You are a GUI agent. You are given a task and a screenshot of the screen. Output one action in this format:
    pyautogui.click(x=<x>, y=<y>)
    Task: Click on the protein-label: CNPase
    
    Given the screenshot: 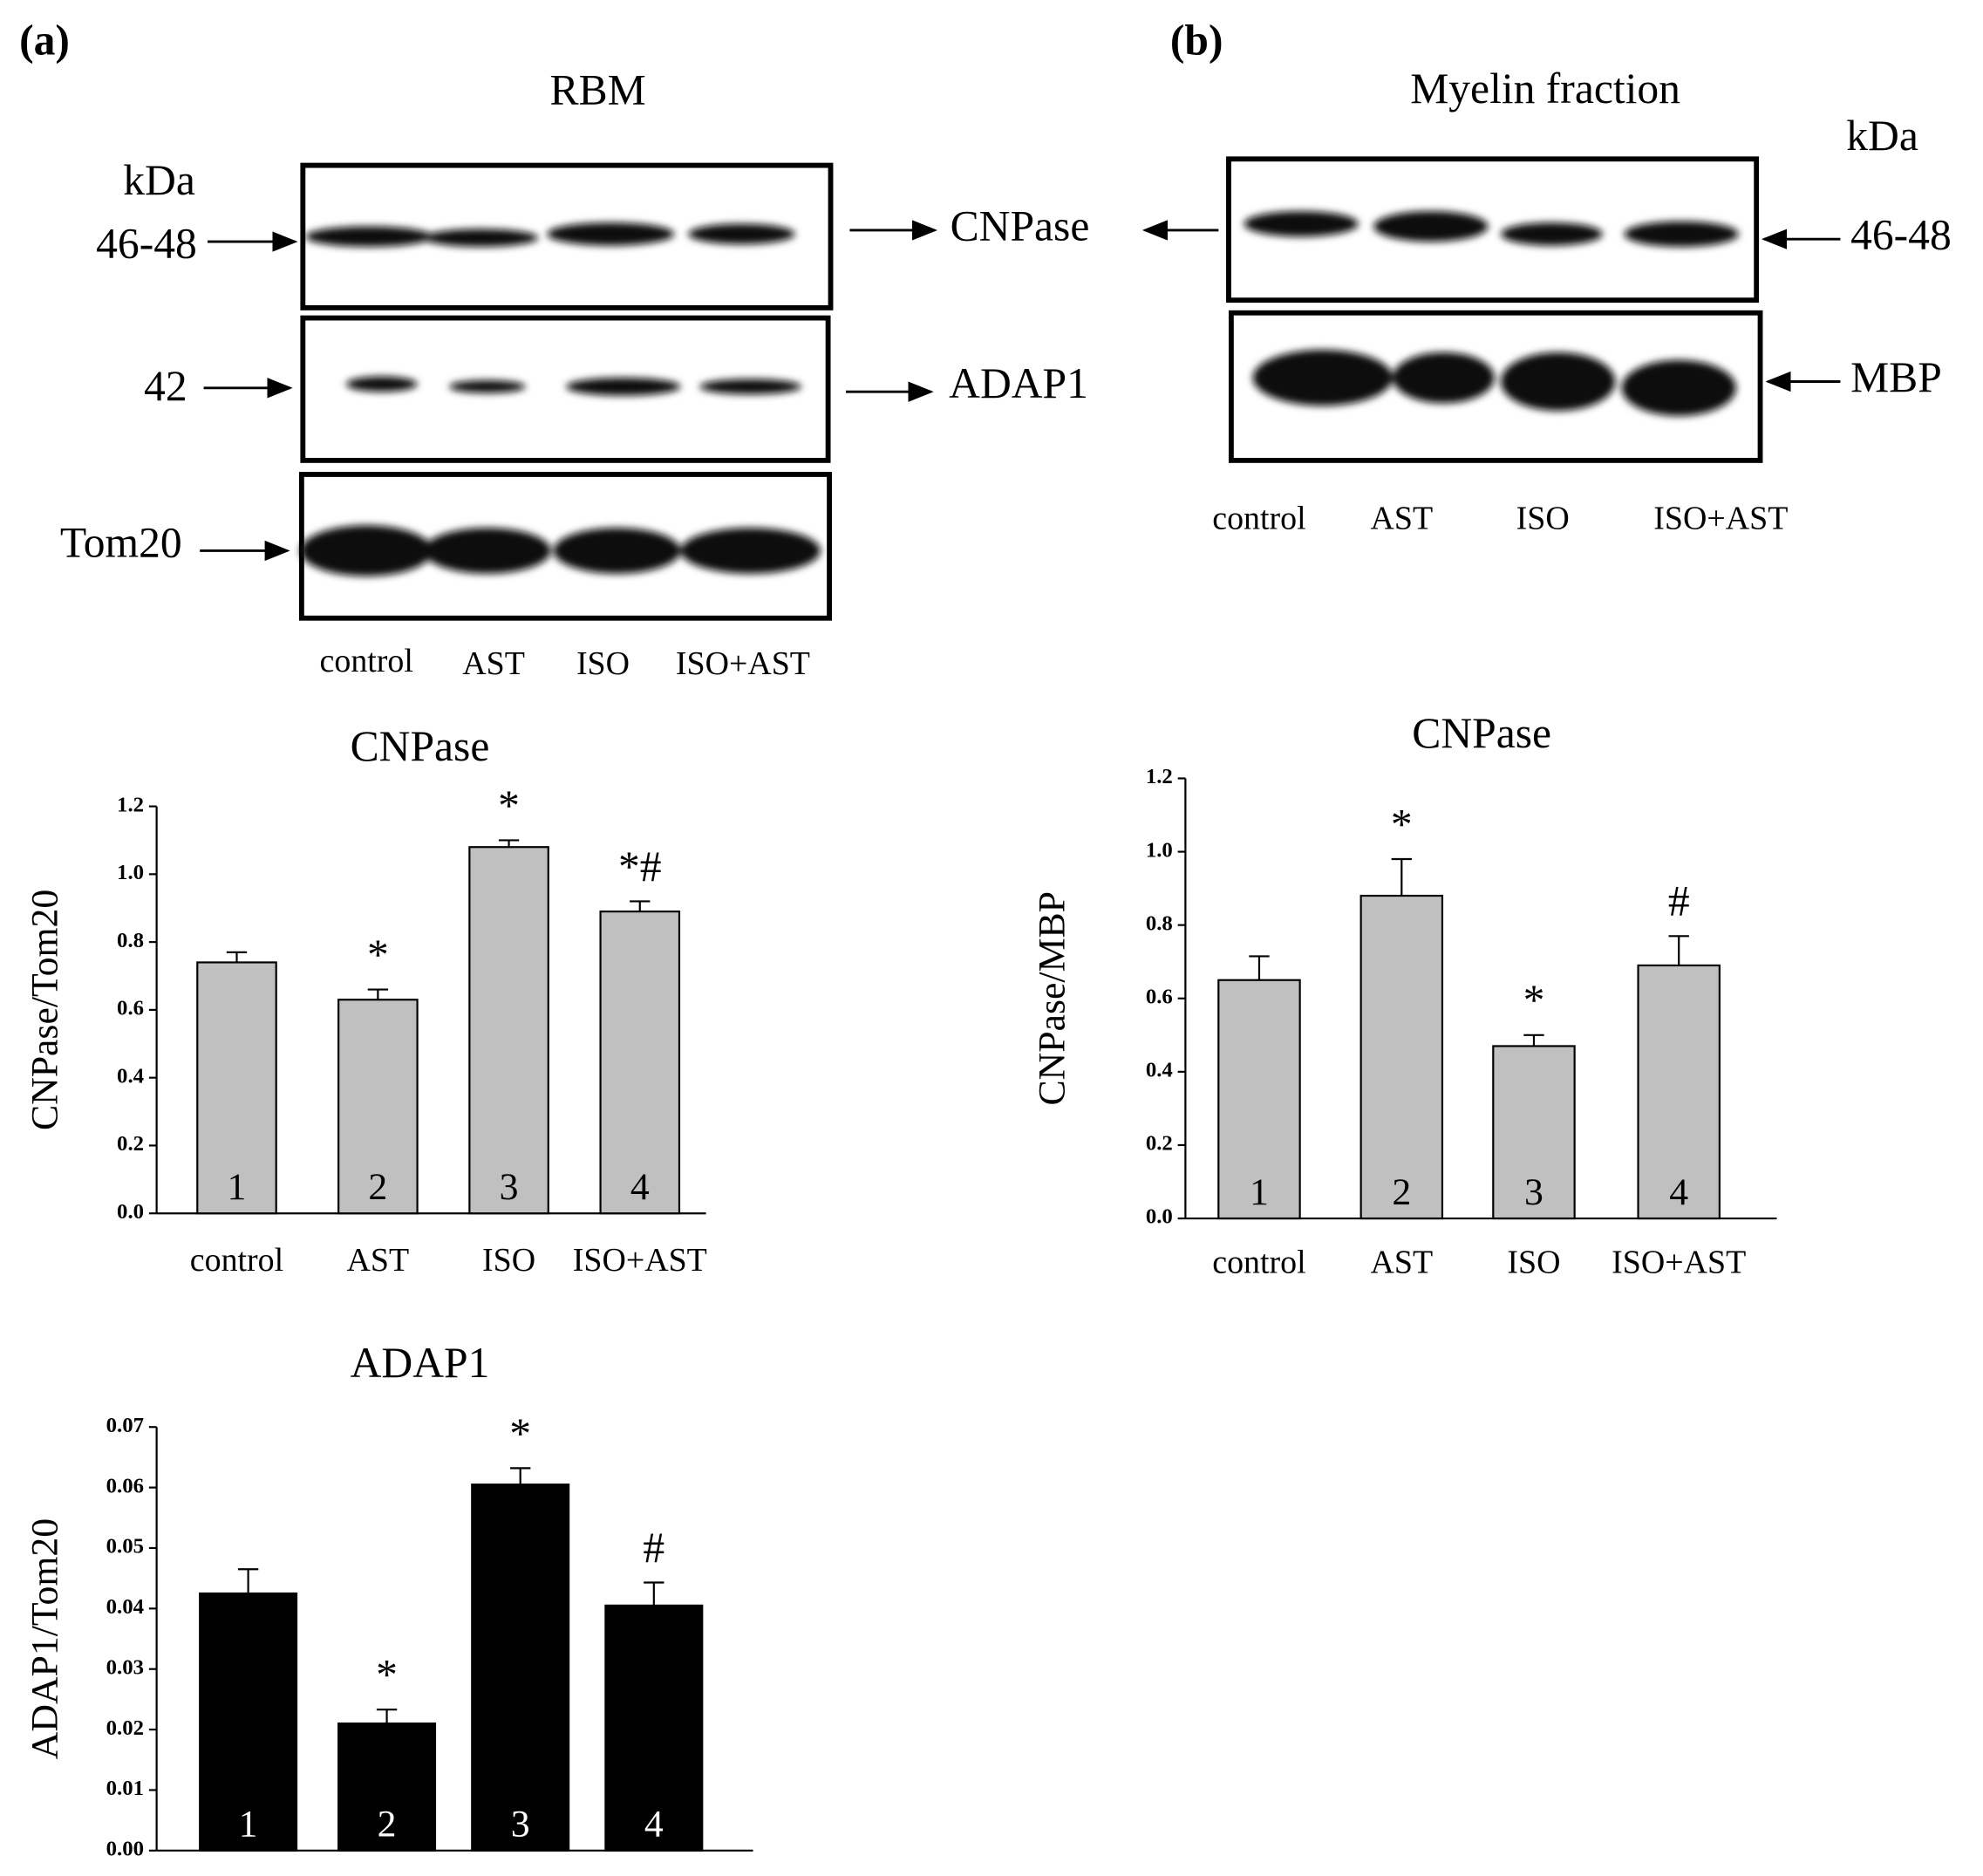 What is the action you would take?
    pyautogui.click(x=1021, y=225)
    